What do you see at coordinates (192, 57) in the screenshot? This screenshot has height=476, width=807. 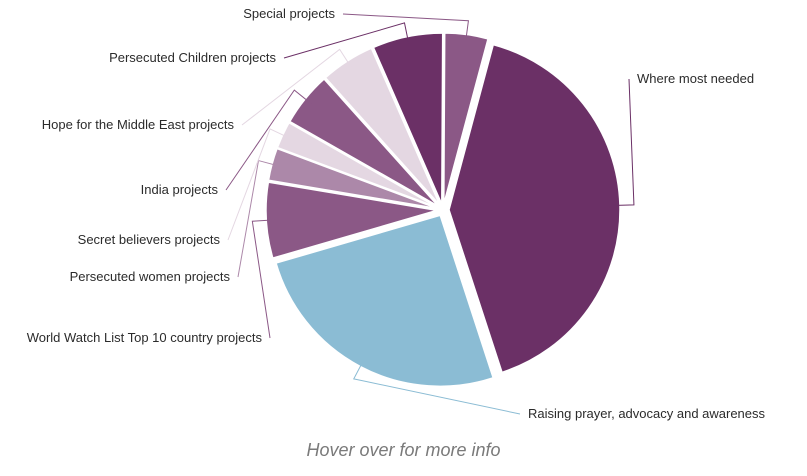 I see `slice-label-8: Persecuted Children projects` at bounding box center [192, 57].